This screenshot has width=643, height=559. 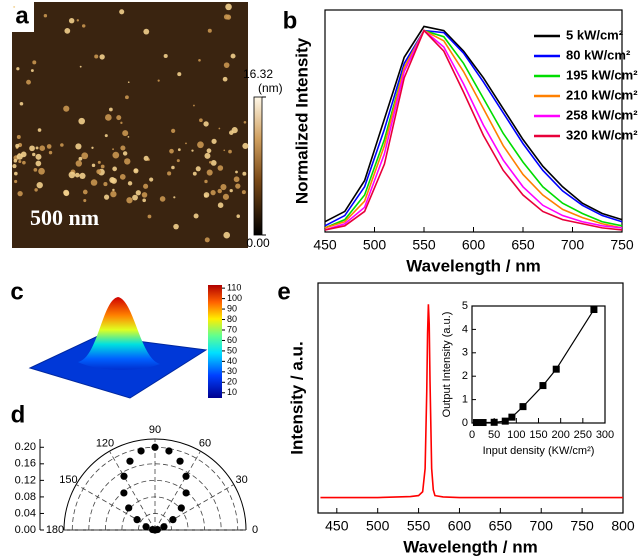 What do you see at coordinates (234, 298) in the screenshot?
I see `colorbar-tick-label: 100` at bounding box center [234, 298].